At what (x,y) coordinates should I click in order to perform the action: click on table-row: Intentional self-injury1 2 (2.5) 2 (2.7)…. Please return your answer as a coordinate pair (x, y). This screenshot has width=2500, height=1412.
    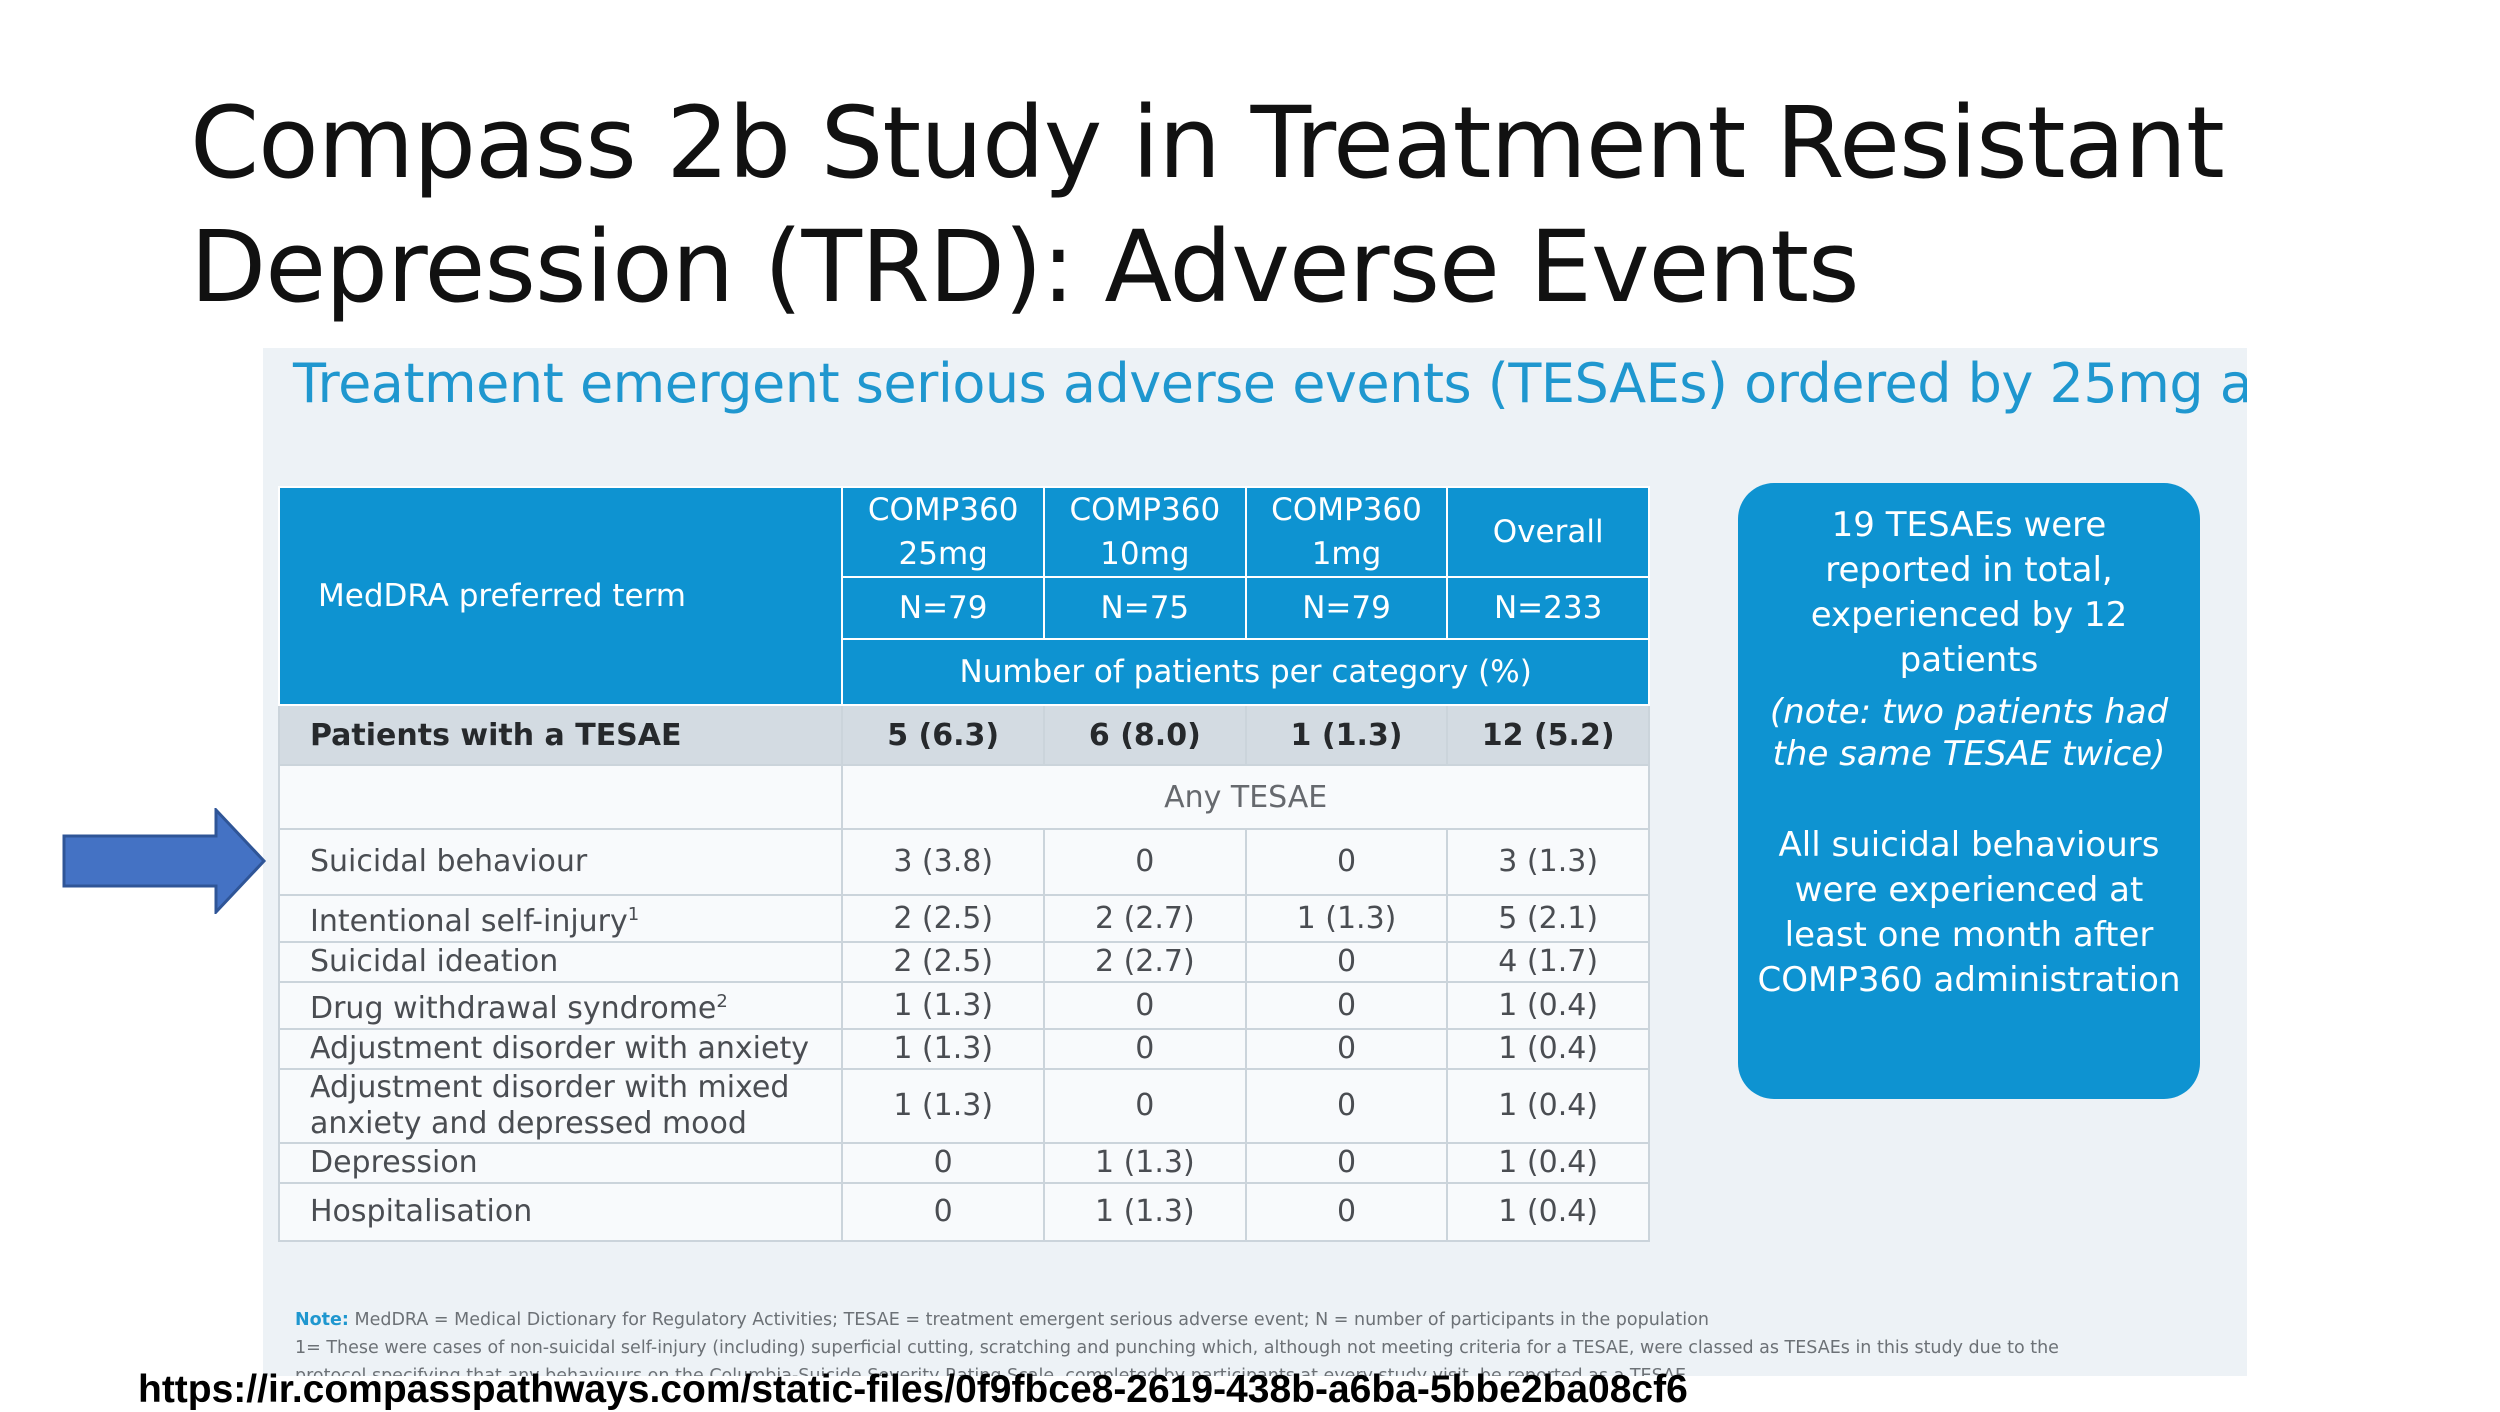
    Looking at the image, I should click on (963, 918).